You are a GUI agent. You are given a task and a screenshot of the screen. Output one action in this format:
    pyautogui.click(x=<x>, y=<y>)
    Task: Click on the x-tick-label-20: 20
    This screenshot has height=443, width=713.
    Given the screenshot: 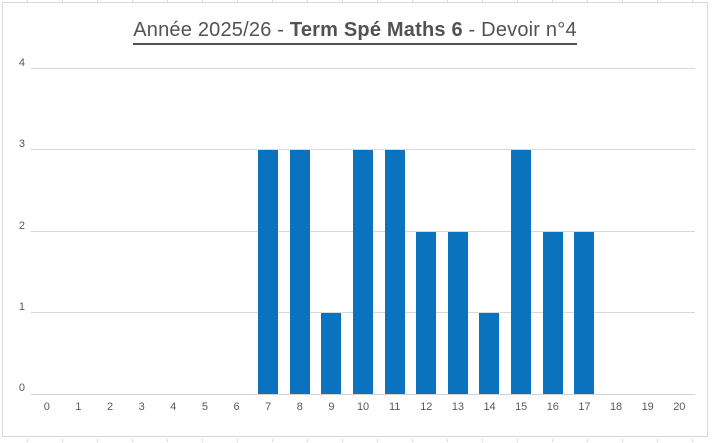 What is the action you would take?
    pyautogui.click(x=679, y=407)
    